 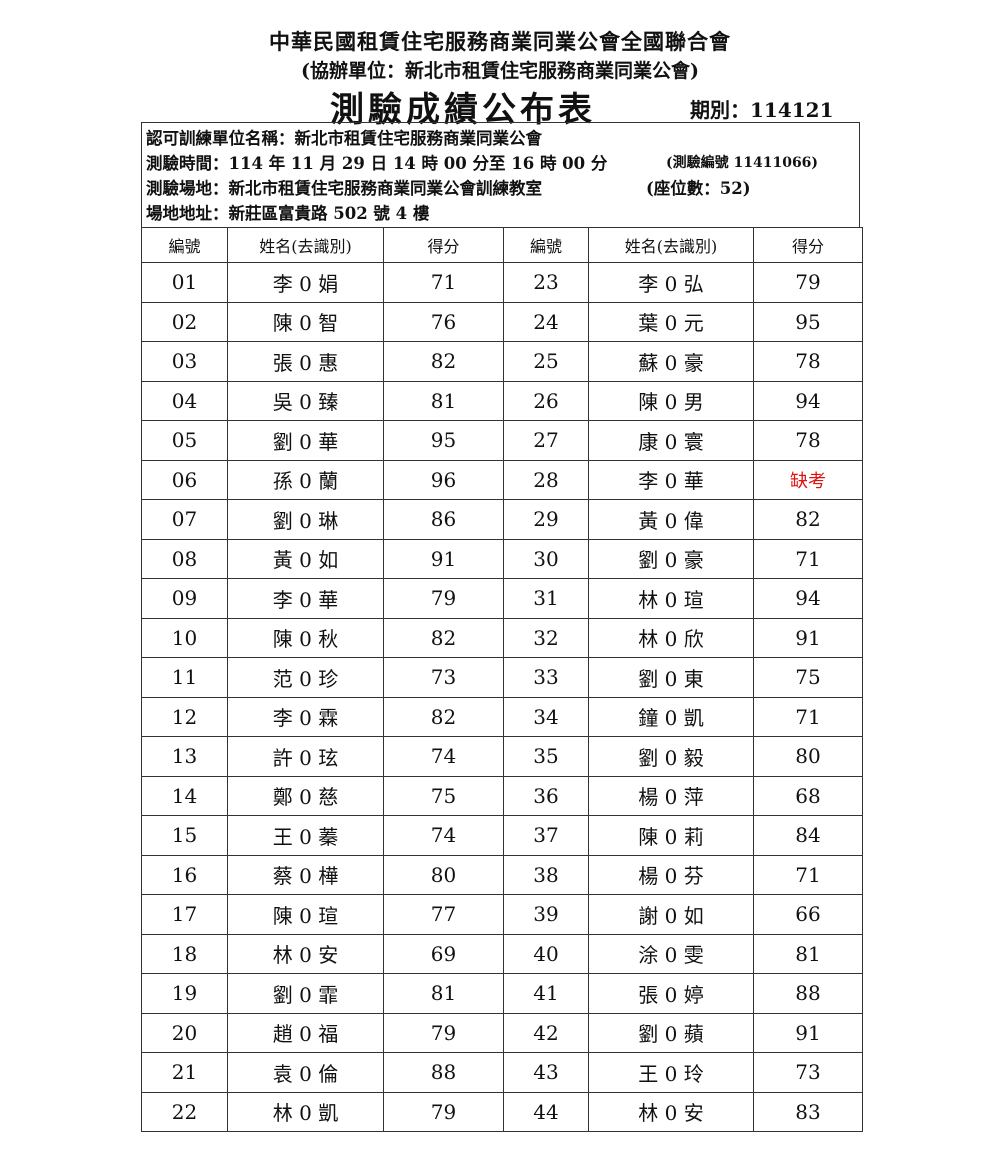 I want to click on table-row: 01 李 0 娟 71 23 李 0 弘 79, so click(x=502, y=282).